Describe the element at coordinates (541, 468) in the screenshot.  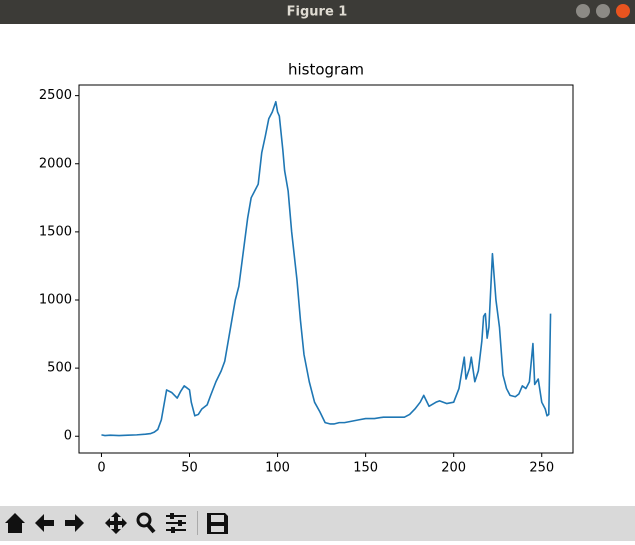
I see `x-tick-label: 250` at that location.